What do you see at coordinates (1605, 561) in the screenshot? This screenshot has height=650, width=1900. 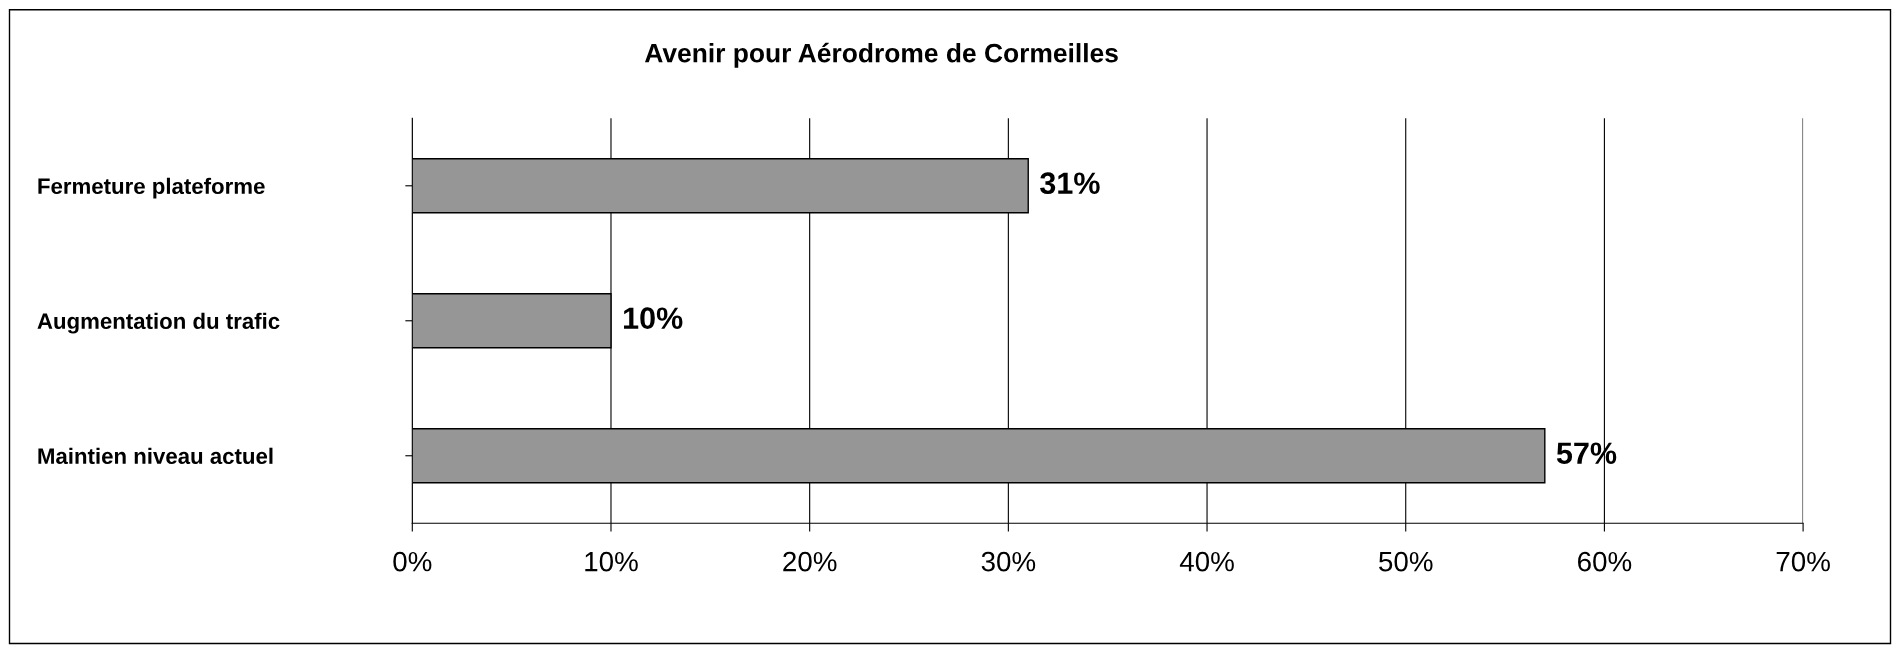 I see `x-tick-label: 60%` at bounding box center [1605, 561].